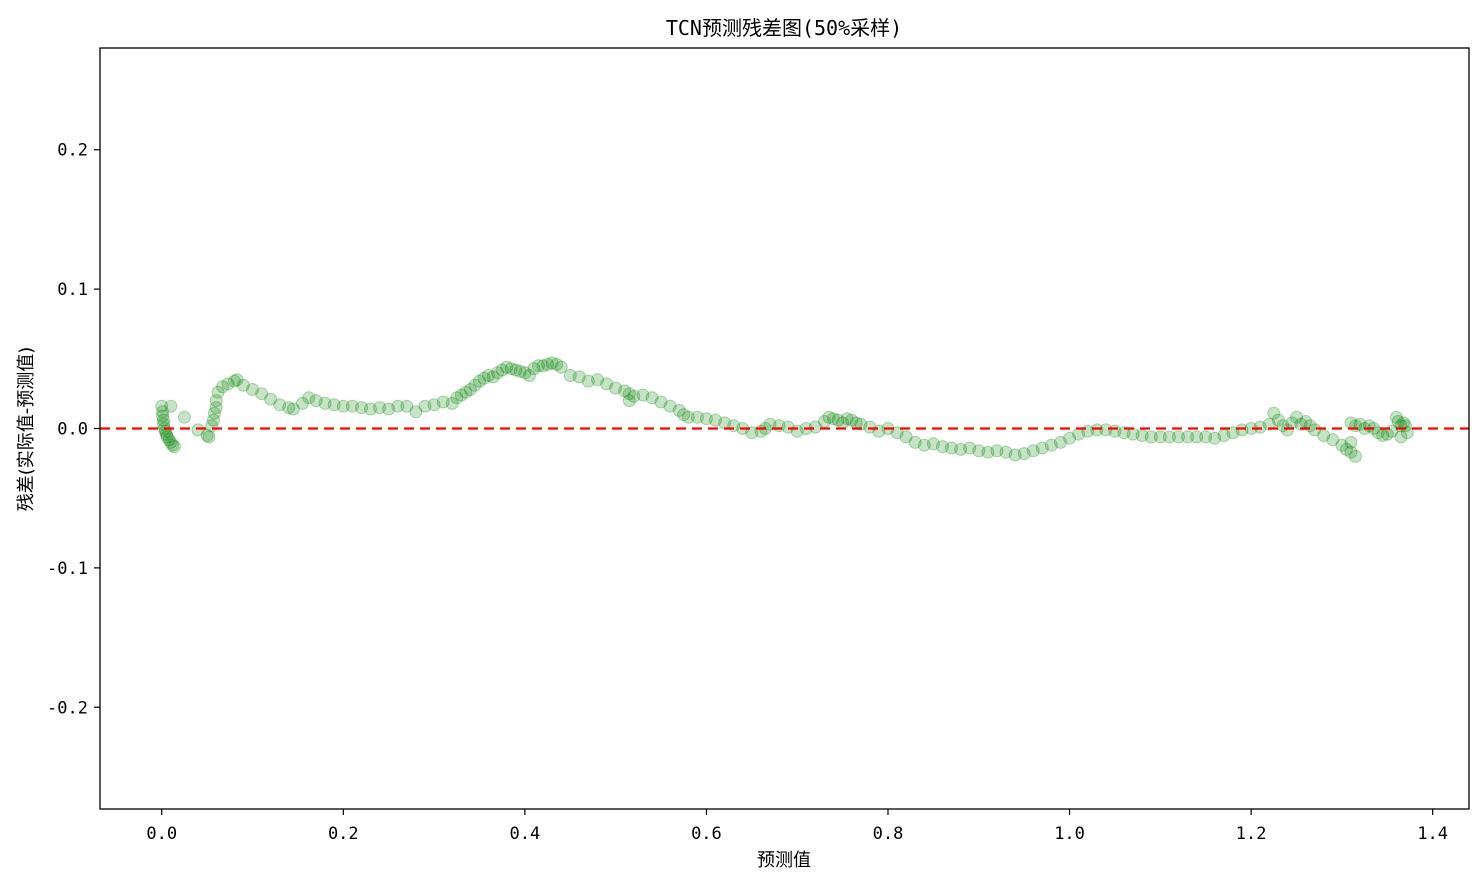 The height and width of the screenshot is (885, 1484). I want to click on x-tick-label: 0.8, so click(888, 834).